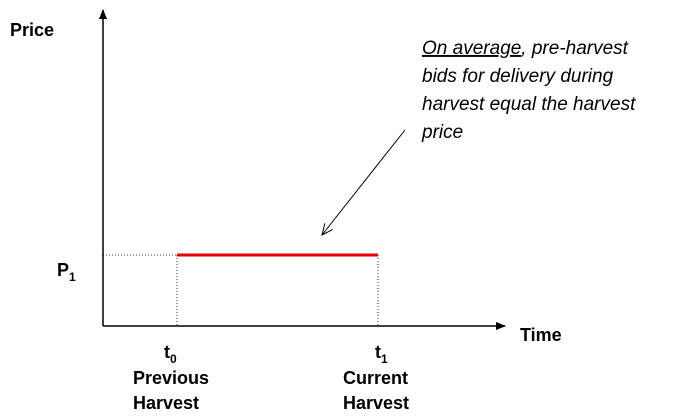  Describe the element at coordinates (518, 76) in the screenshot. I see `annotation-line: bids for delivery during` at that location.